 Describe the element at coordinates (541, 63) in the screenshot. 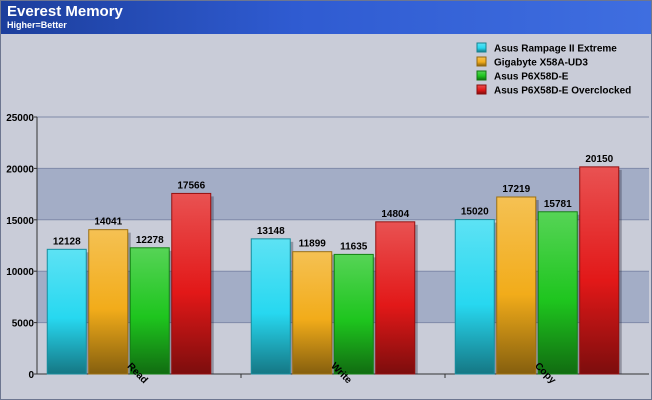

I see `legend-label: Gigabyte X58A-UD3` at that location.